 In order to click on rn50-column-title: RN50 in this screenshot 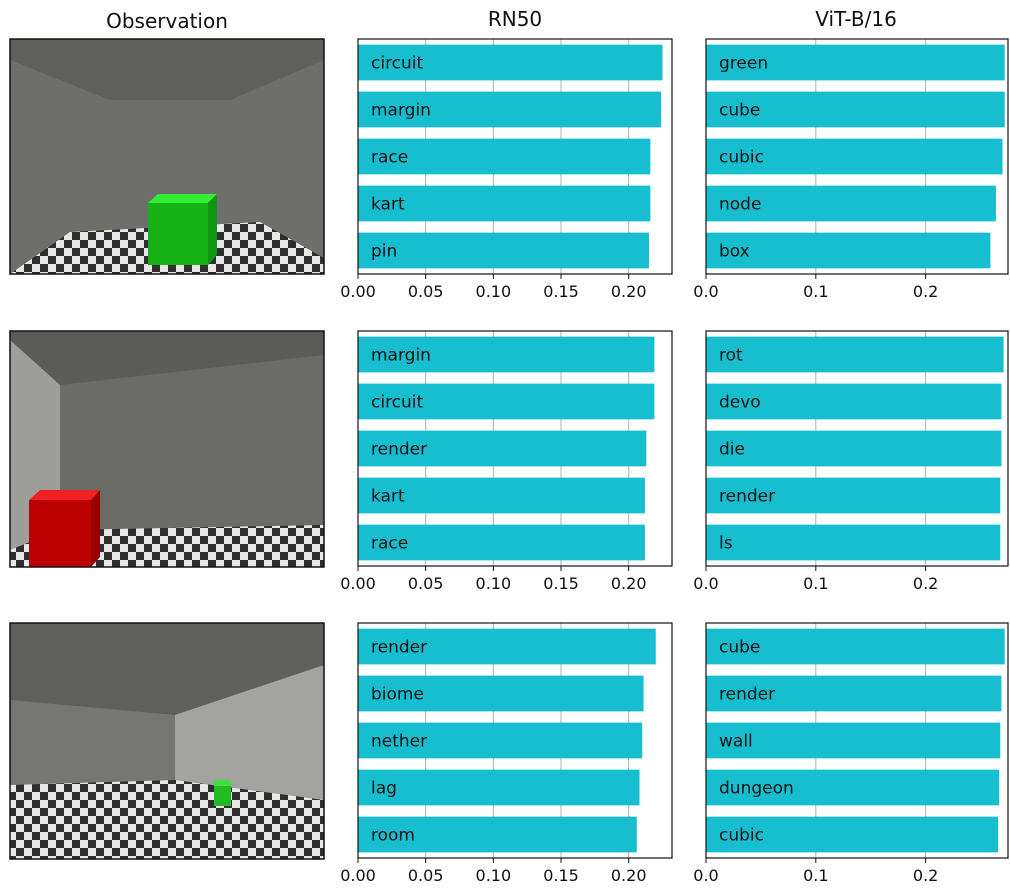, I will do `click(515, 19)`.